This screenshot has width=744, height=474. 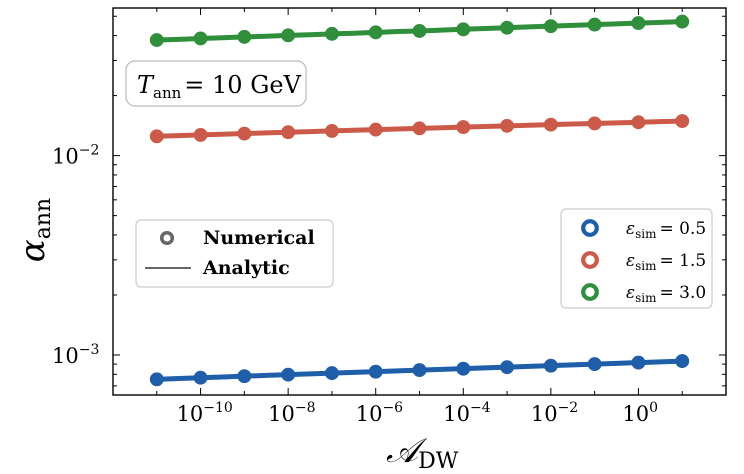 I want to click on legend-entry: εsim = 1.5, so click(x=666, y=262).